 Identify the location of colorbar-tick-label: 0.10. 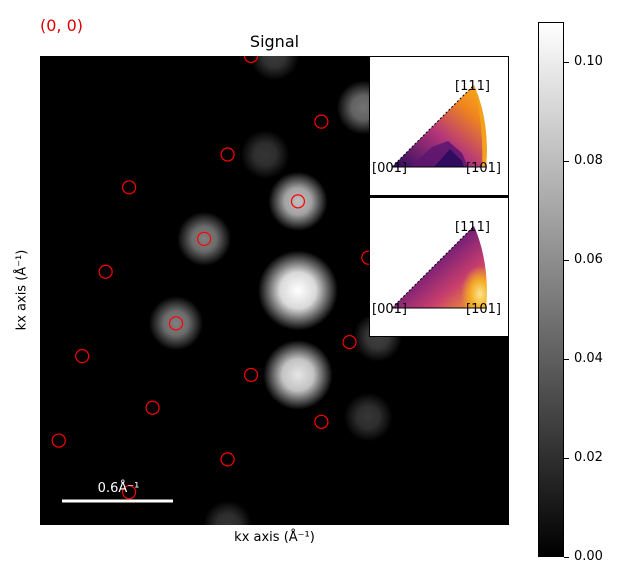
(588, 61).